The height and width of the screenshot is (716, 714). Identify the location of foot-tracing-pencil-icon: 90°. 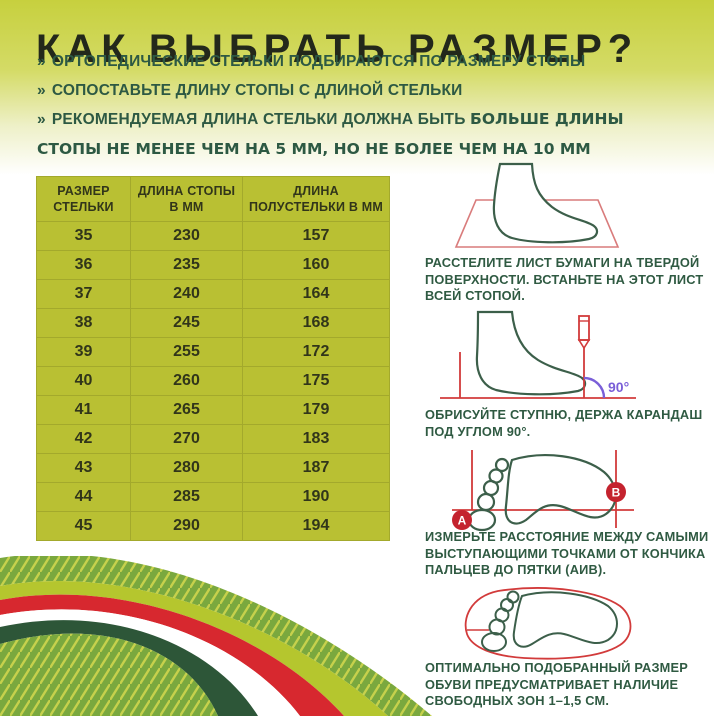
(538, 354).